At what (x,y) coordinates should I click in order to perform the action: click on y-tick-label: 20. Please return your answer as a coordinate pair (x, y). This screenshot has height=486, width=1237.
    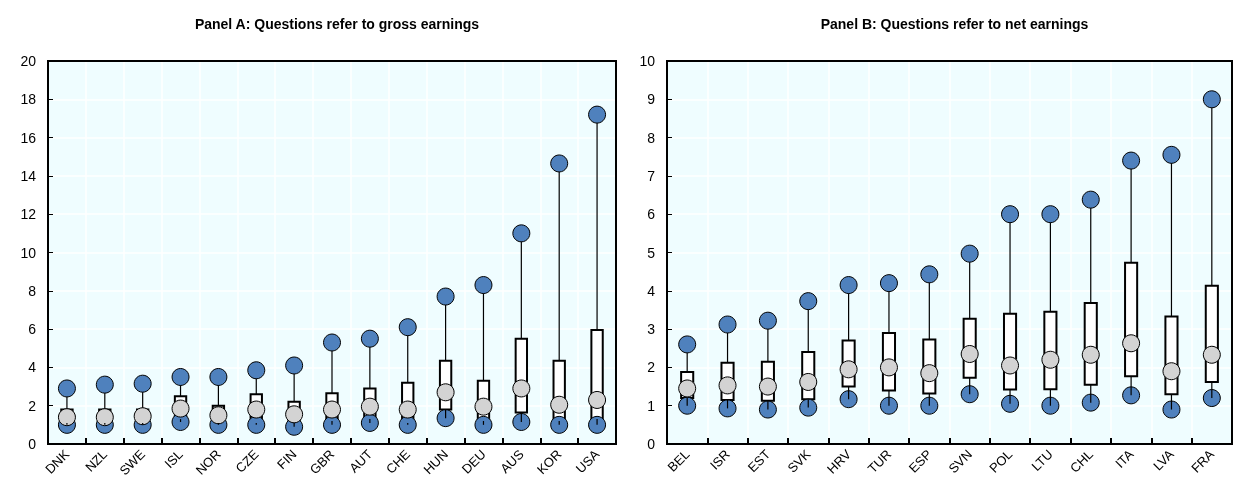
    Looking at the image, I should click on (28, 61).